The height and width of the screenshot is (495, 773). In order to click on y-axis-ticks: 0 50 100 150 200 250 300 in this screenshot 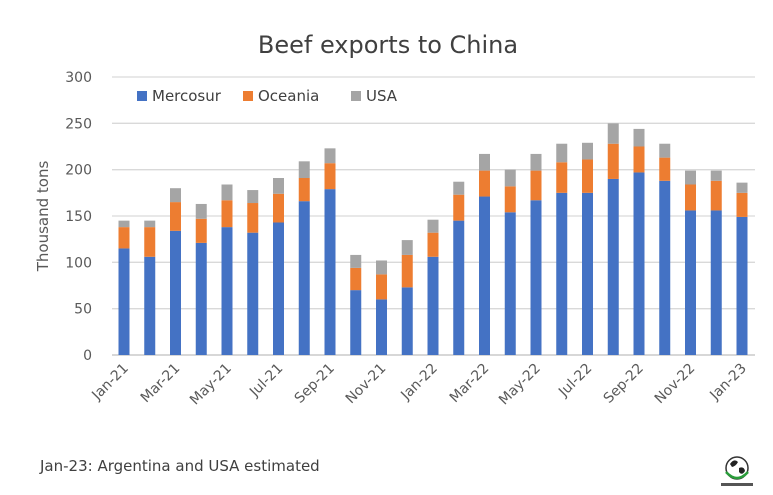, I will do `click(78, 217)`.